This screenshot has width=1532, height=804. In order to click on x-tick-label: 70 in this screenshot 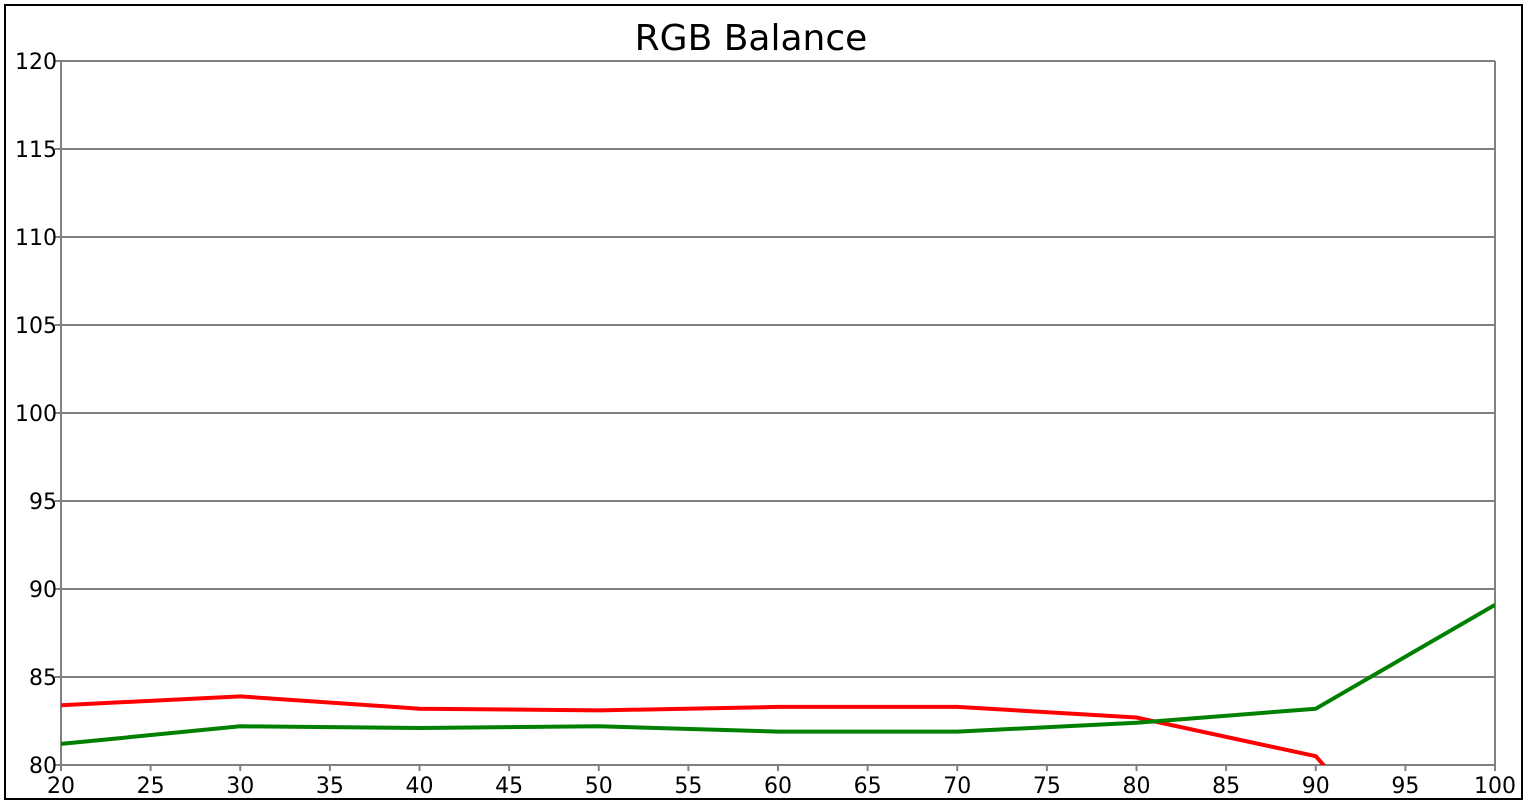, I will do `click(957, 786)`.